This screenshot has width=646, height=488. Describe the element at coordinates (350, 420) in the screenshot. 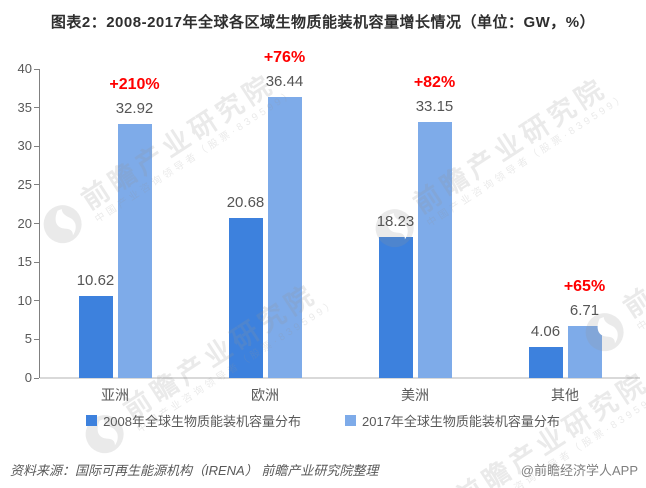

I see `legend-swatch-2017` at that location.